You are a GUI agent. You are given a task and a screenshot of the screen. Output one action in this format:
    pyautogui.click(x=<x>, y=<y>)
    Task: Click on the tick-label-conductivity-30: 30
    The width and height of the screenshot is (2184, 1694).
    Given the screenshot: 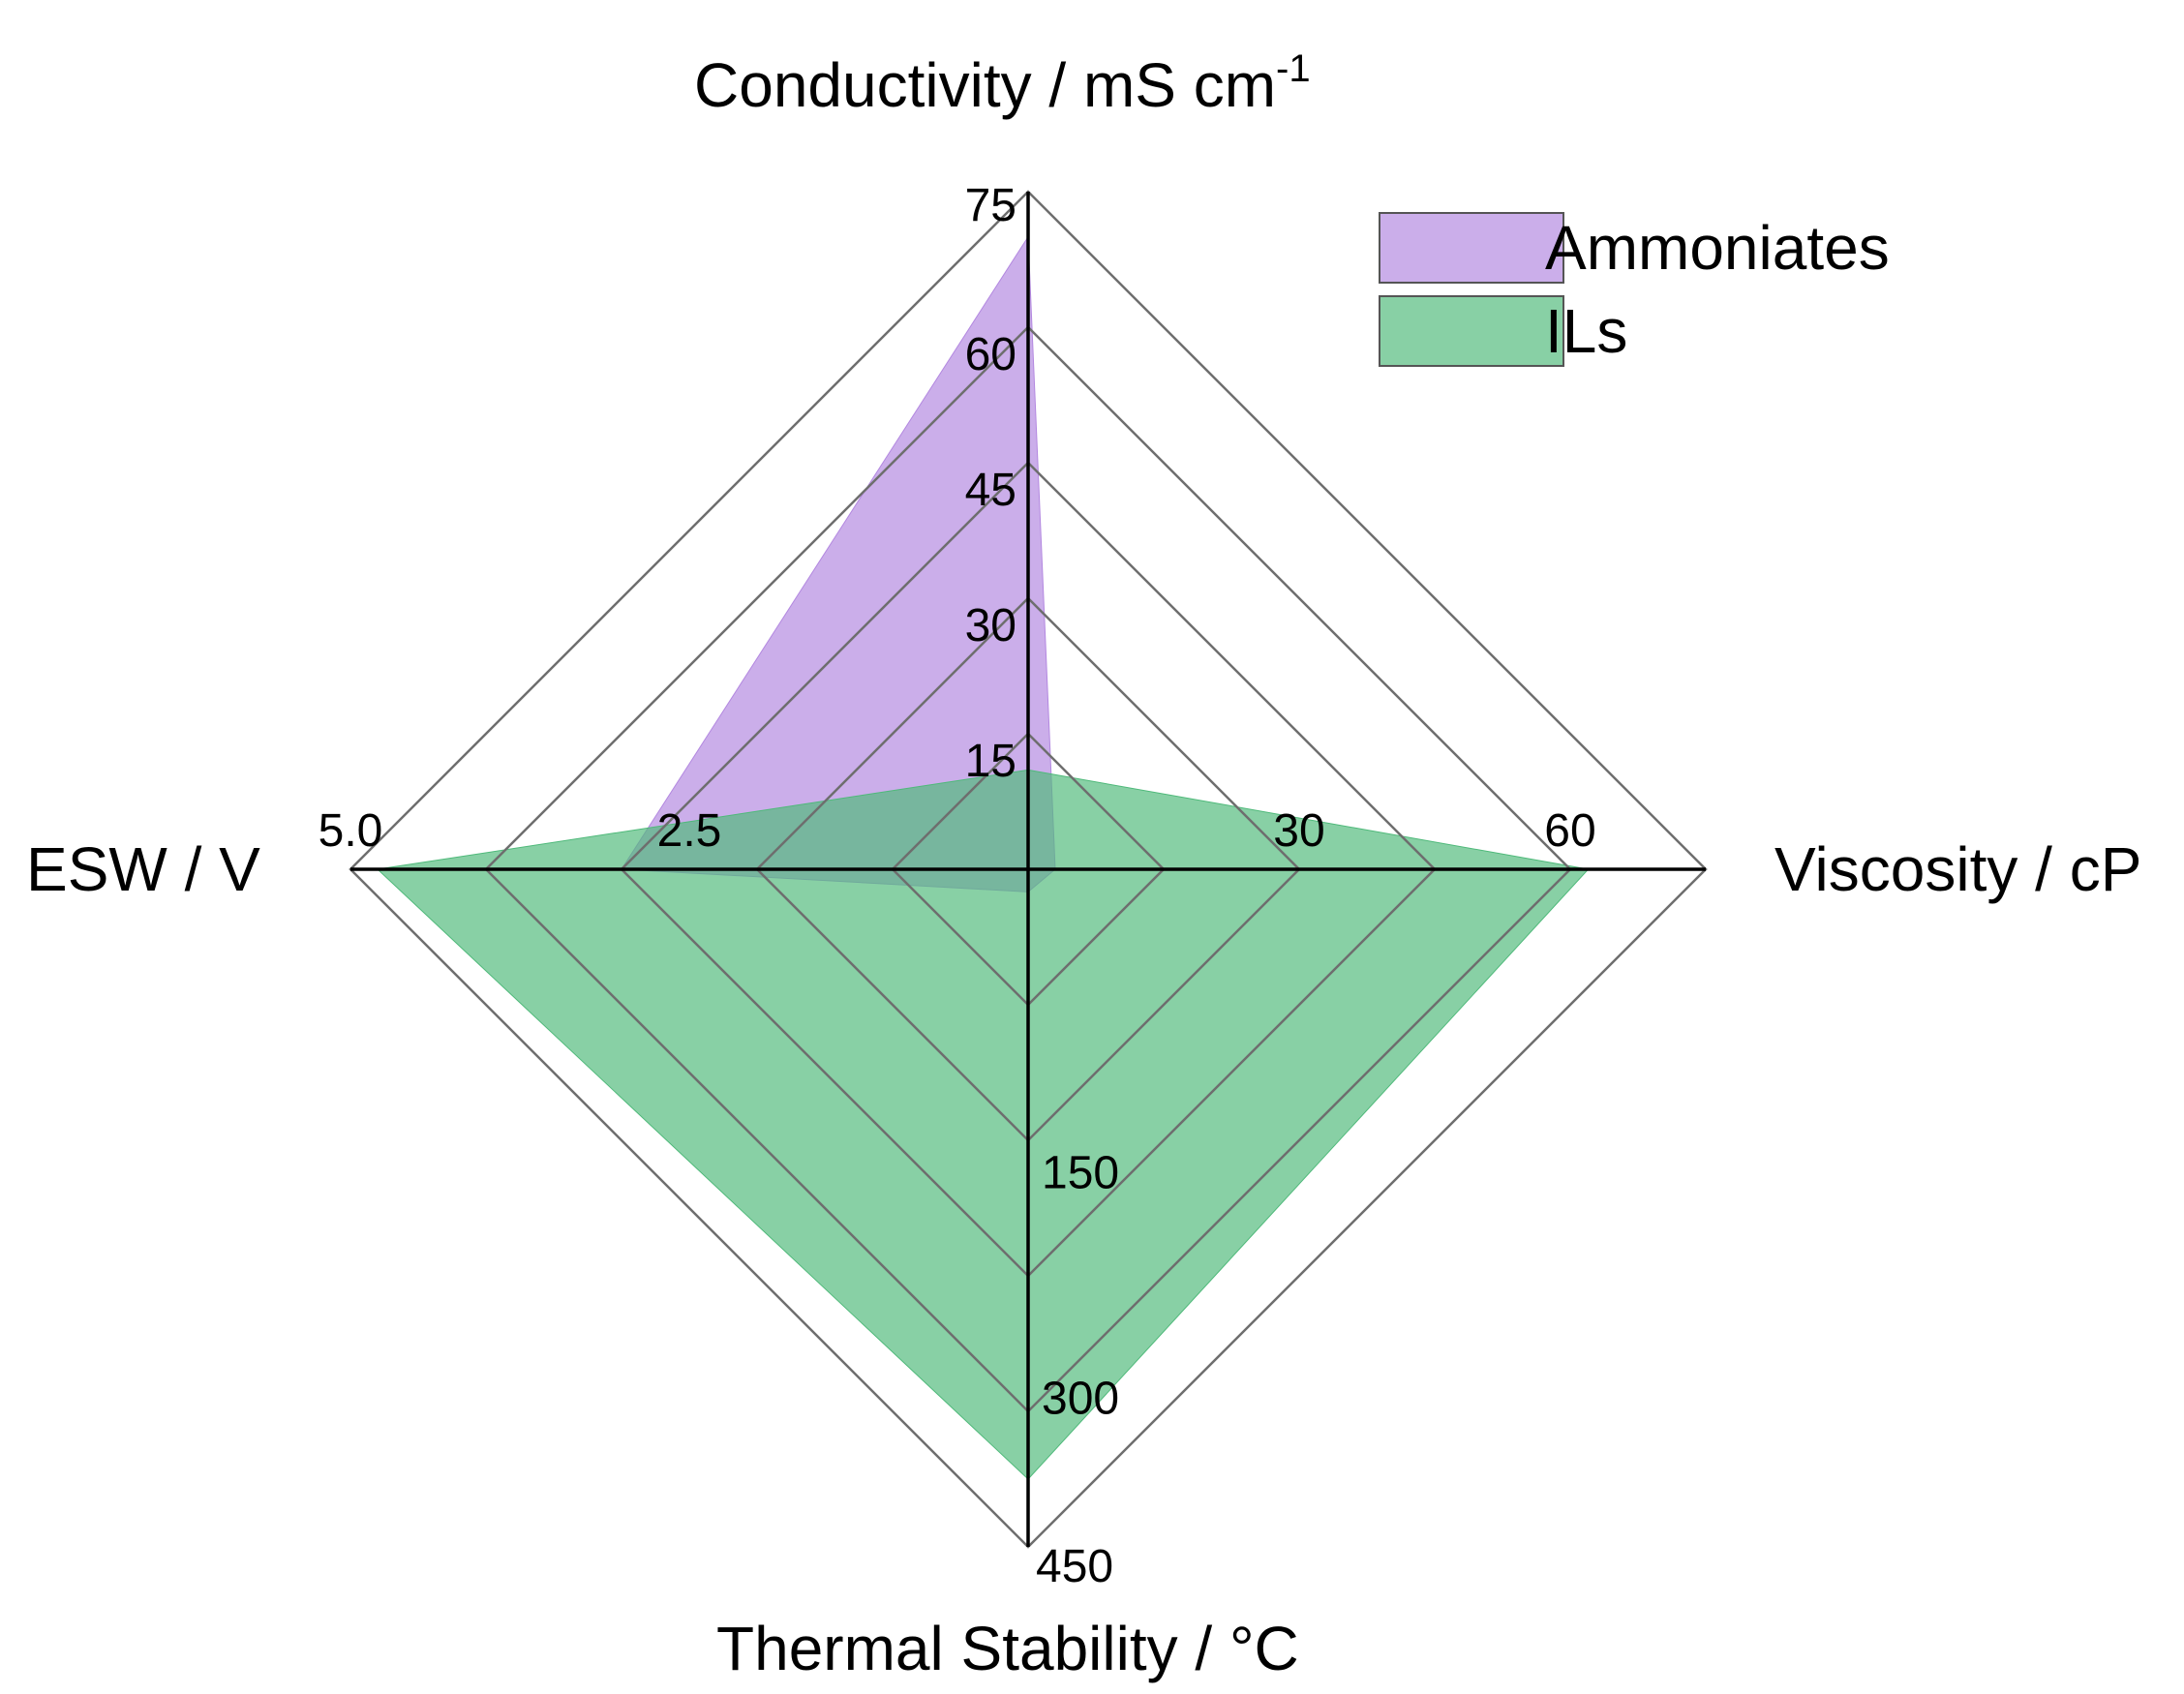 What is the action you would take?
    pyautogui.click(x=991, y=625)
    